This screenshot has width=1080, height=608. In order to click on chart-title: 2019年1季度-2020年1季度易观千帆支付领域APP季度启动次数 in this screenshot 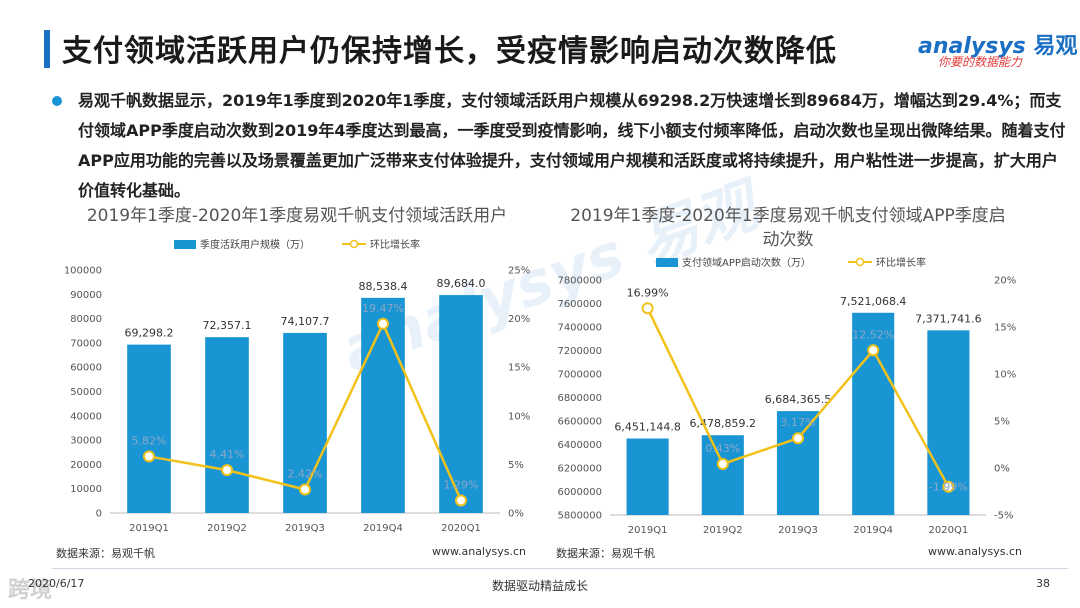, I will do `click(788, 228)`.